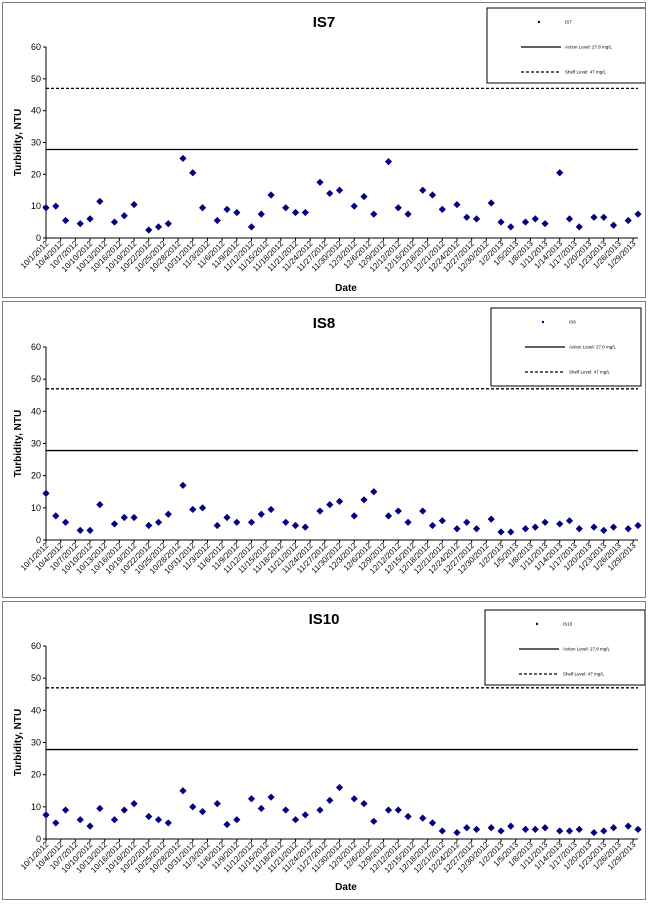  What do you see at coordinates (18, 443) in the screenshot?
I see `y-axis-label: Turbidity, NTU` at bounding box center [18, 443].